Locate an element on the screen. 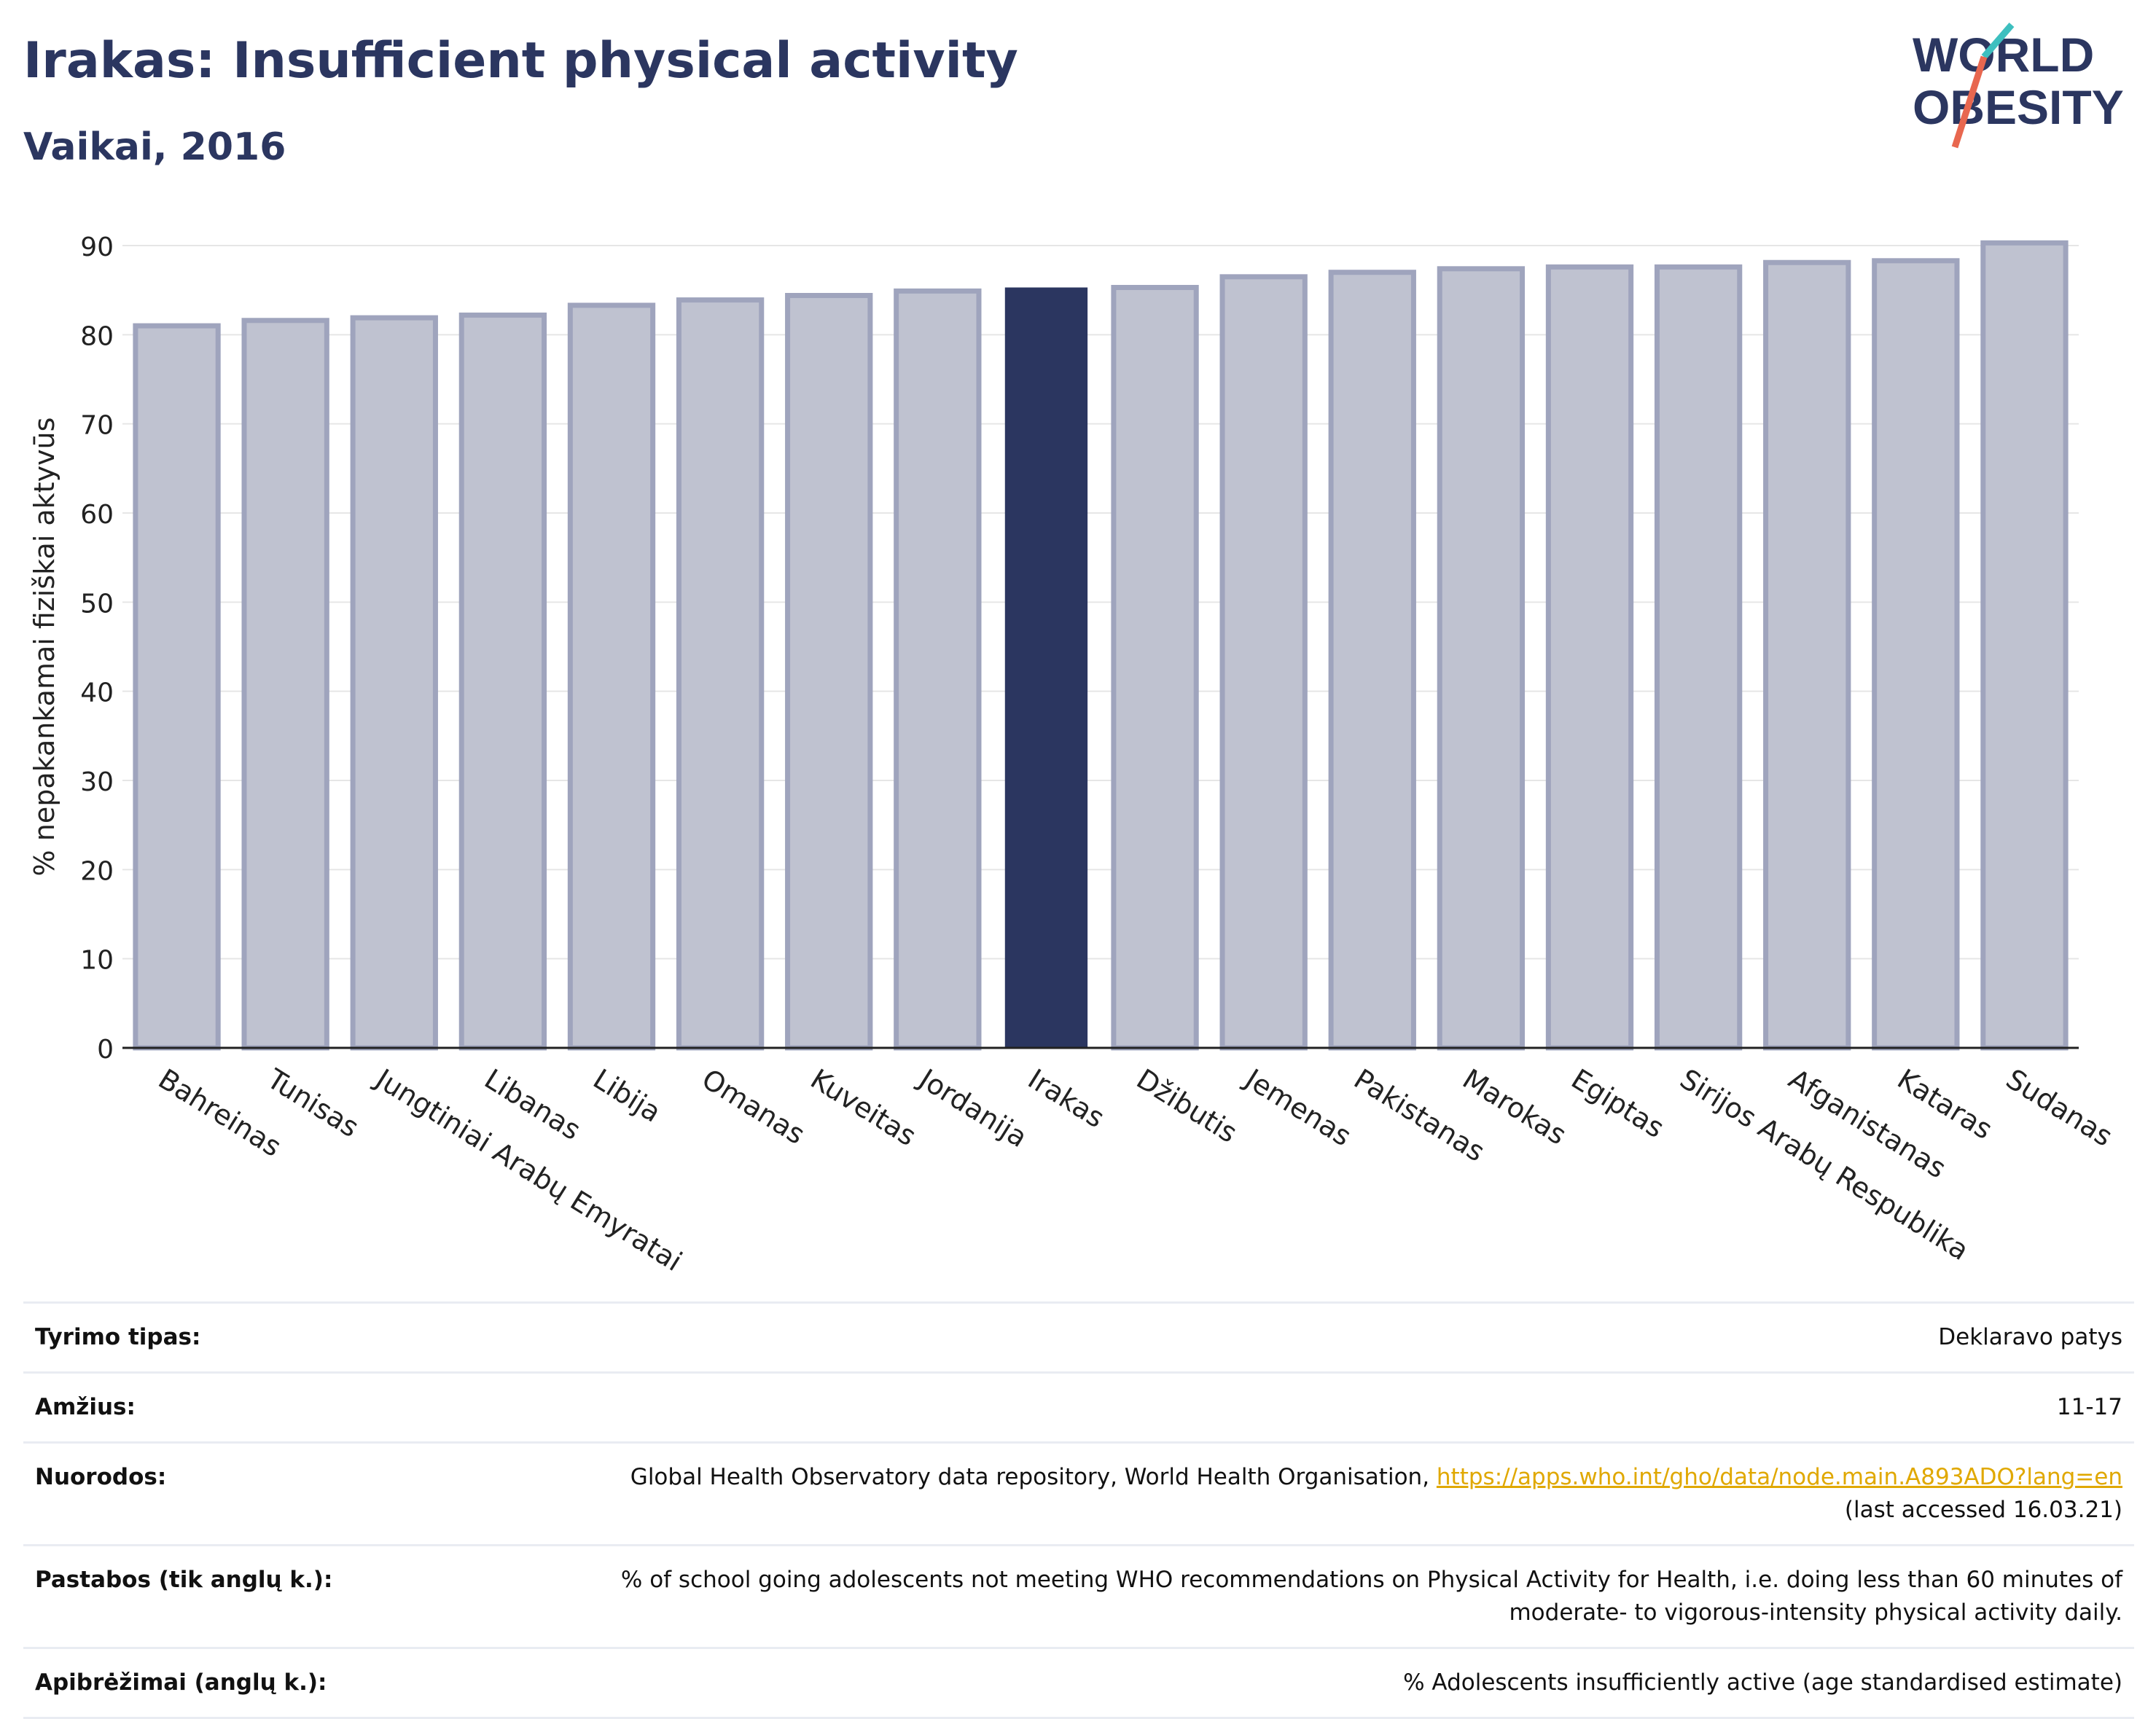 The width and height of the screenshot is (2156, 1719). y-tick-label: 50 is located at coordinates (97, 604).